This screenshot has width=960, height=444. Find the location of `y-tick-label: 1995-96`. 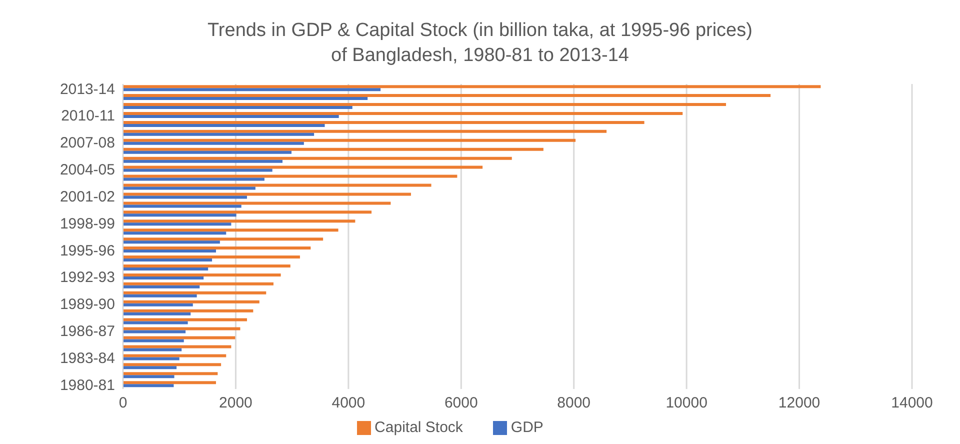

y-tick-label: 1995-96 is located at coordinates (87, 251).